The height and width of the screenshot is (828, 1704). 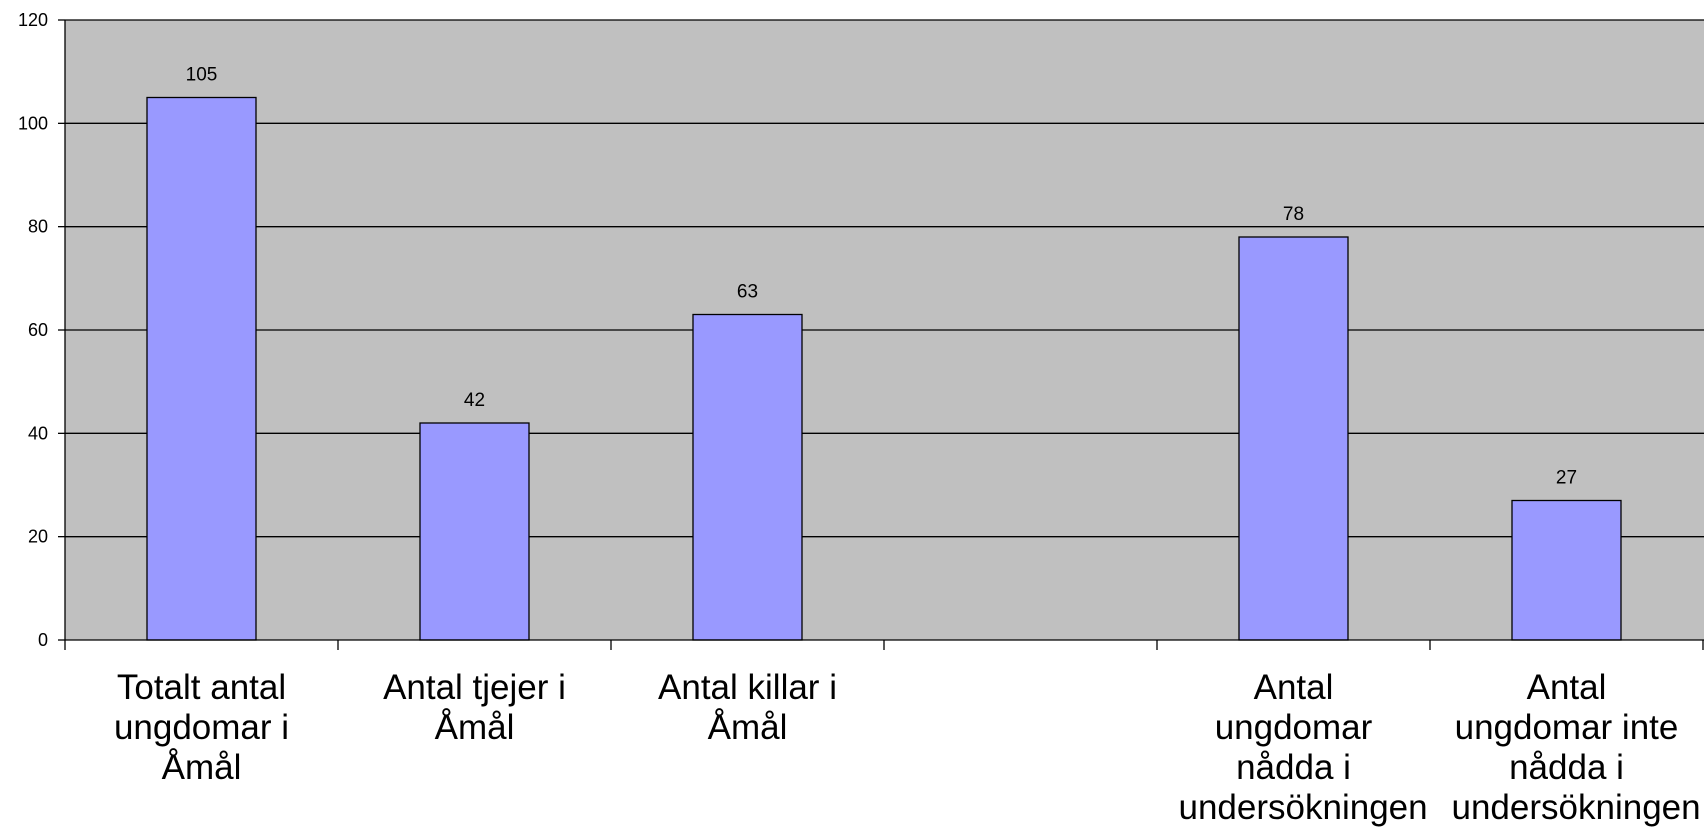 I want to click on y-tick-label: 80, so click(x=38, y=227).